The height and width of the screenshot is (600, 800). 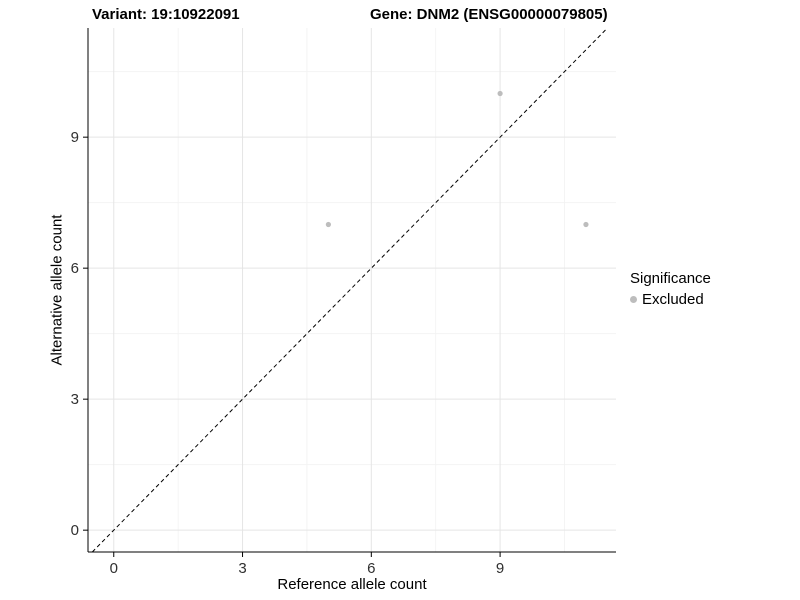 I want to click on x-tick-label: 0, so click(x=114, y=568).